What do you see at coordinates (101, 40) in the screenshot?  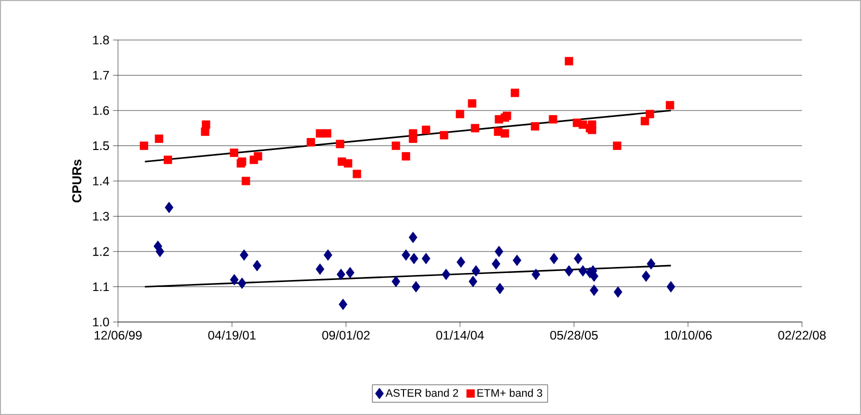 I see `y-tick-label: 1.8` at bounding box center [101, 40].